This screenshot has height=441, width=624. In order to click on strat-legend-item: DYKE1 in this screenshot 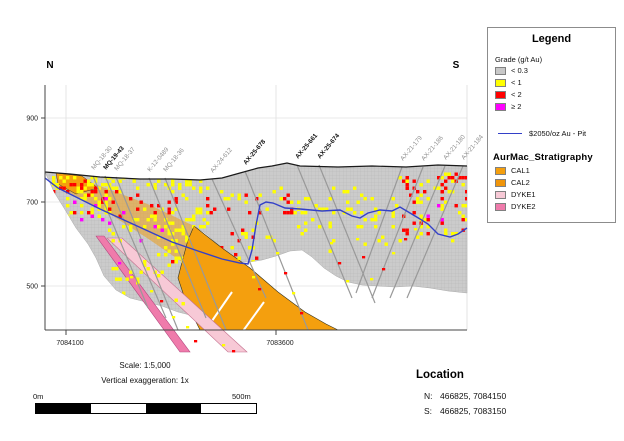, I will do `click(555, 194)`.